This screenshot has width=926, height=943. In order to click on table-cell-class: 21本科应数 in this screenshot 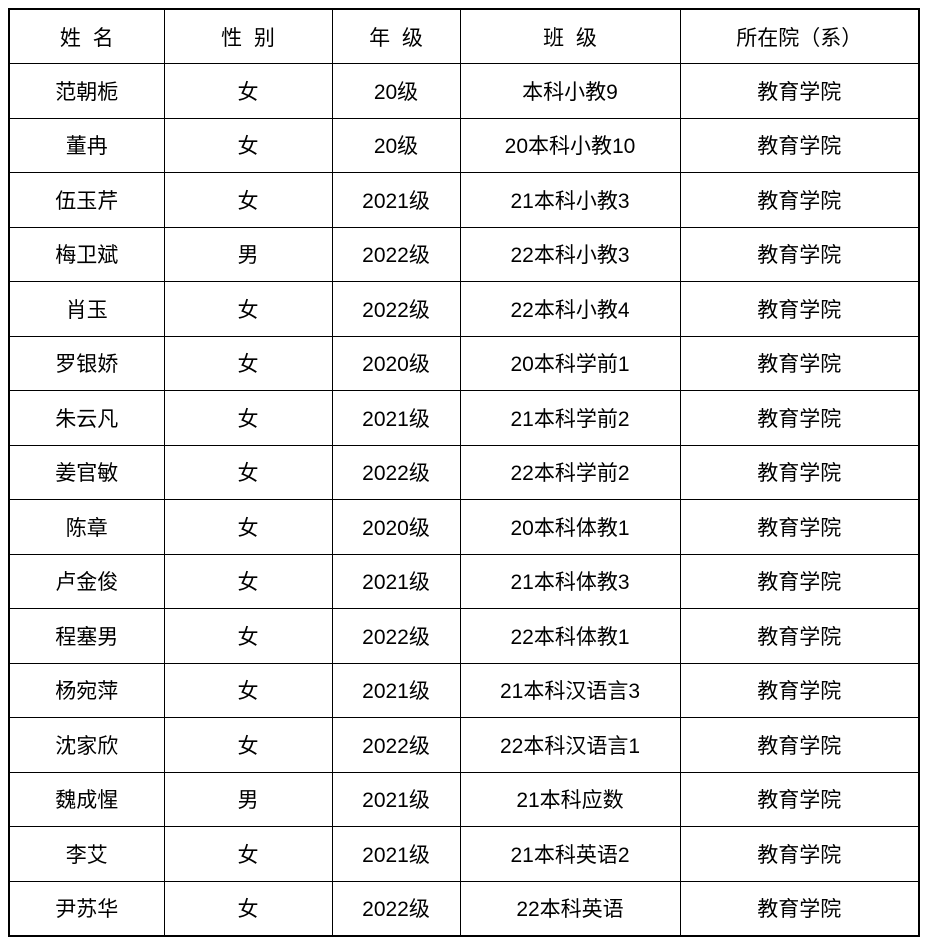, I will do `click(570, 799)`.